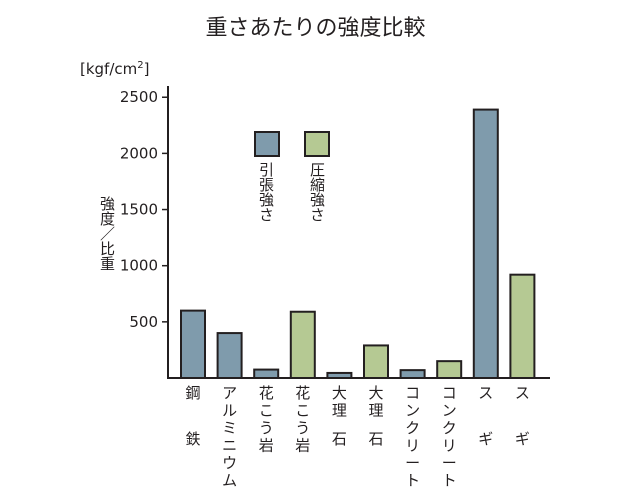  What do you see at coordinates (317, 144) in the screenshot?
I see `legend-swatch-compression` at bounding box center [317, 144].